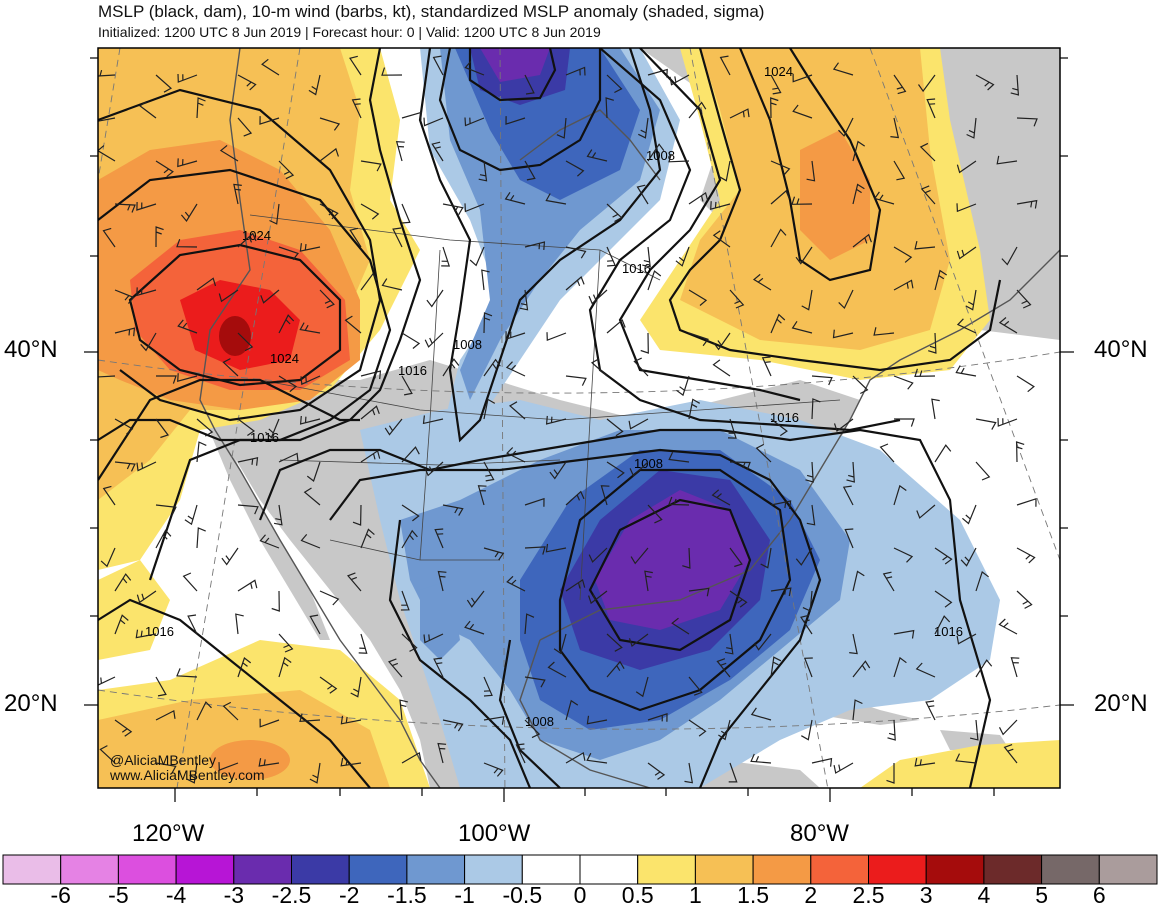 This screenshot has height=912, width=1160. What do you see at coordinates (648, 463) in the screenshot?
I see `isobar-label: 1008` at bounding box center [648, 463].